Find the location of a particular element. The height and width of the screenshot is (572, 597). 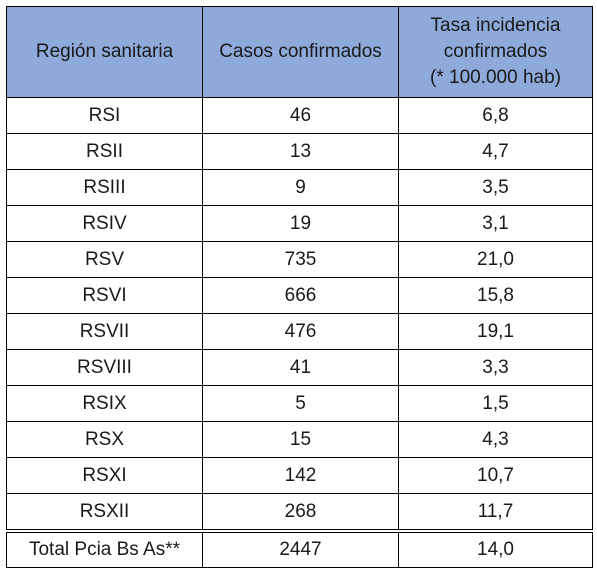

table-row: RSII 13 4,7 is located at coordinates (299, 151).